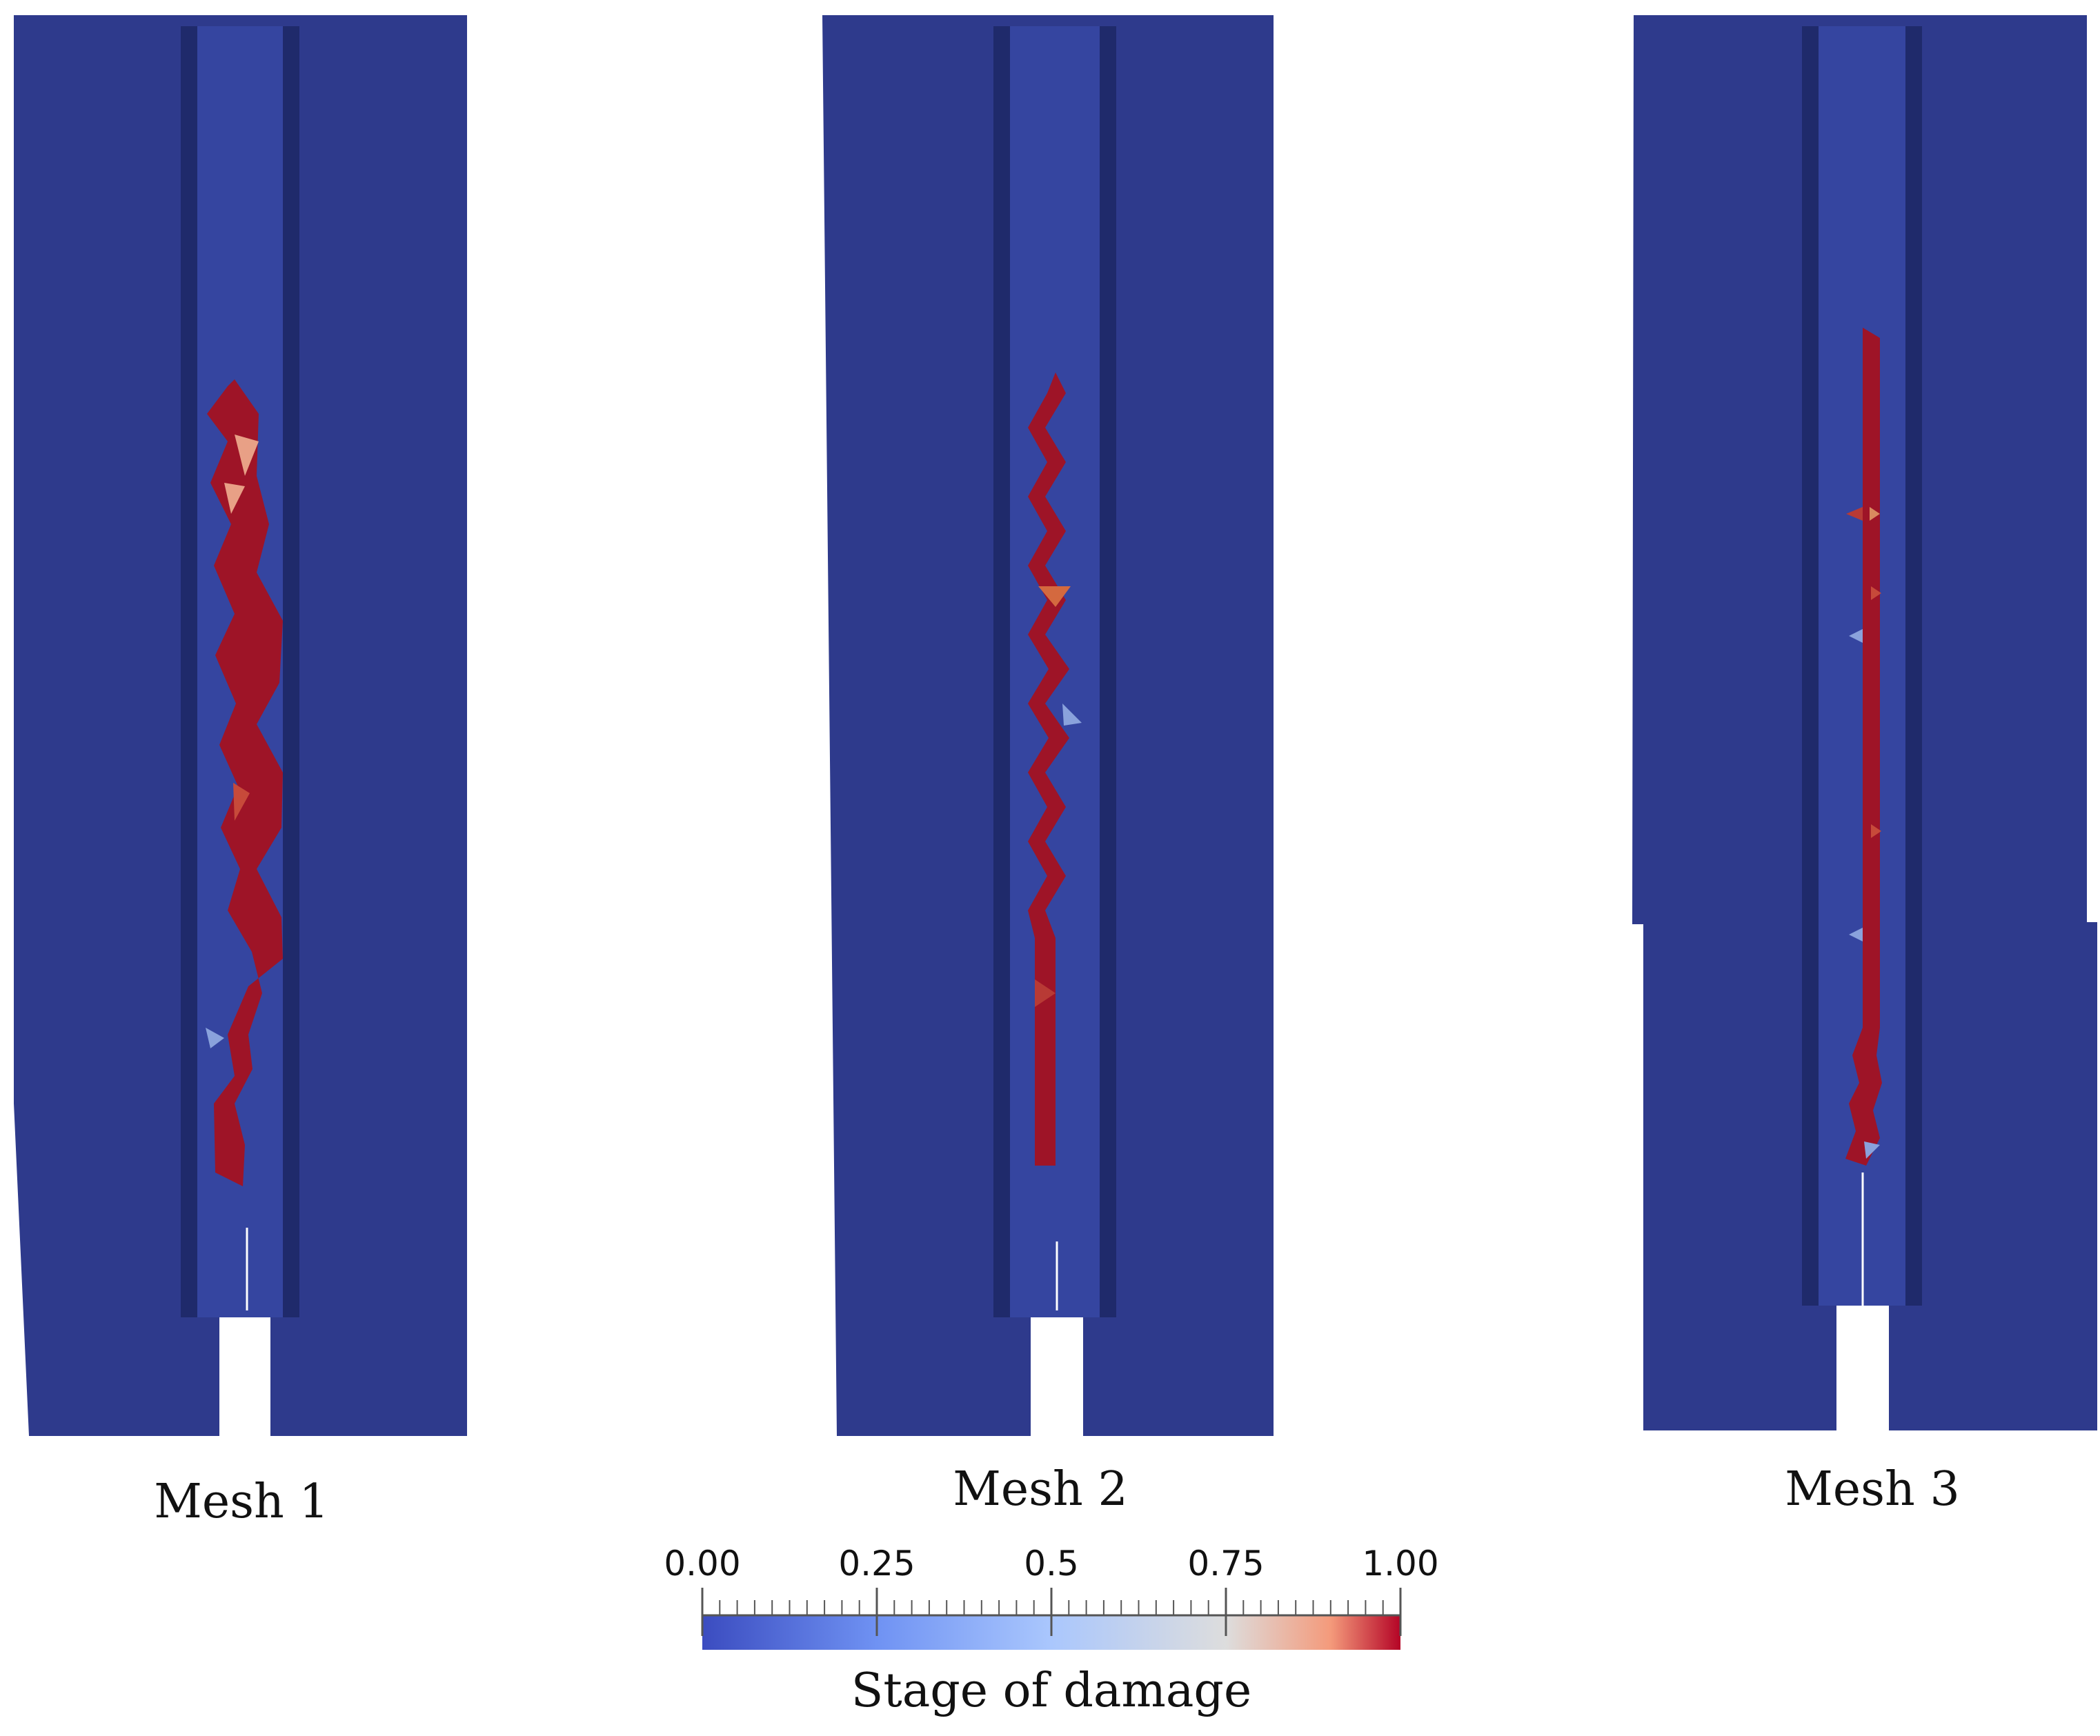 The image size is (2100, 1736). I want to click on mesh-3-crack-partial-c, so click(1876, 593).